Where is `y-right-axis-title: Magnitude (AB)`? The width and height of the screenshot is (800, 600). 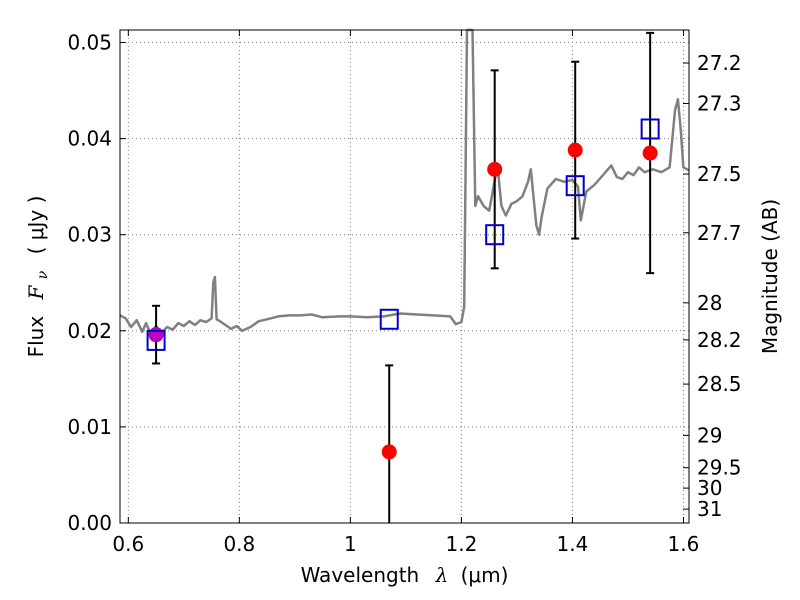 y-right-axis-title: Magnitude (AB) is located at coordinates (770, 276).